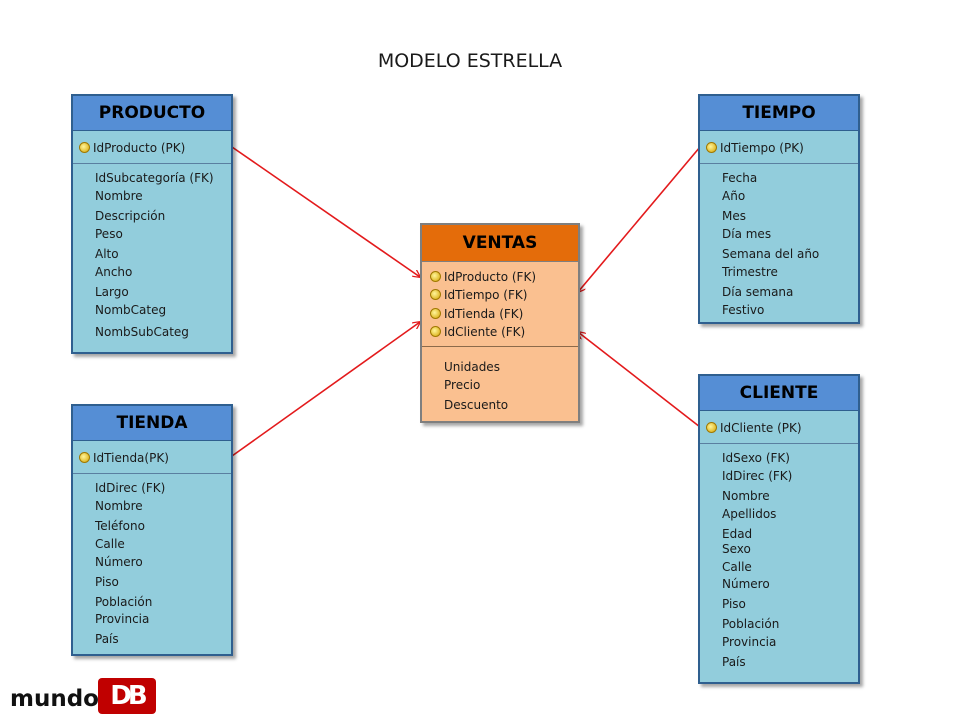 Image resolution: width=960 pixels, height=720 pixels. Describe the element at coordinates (470, 61) in the screenshot. I see `diagram-title: MODELO ESTRELLA` at that location.